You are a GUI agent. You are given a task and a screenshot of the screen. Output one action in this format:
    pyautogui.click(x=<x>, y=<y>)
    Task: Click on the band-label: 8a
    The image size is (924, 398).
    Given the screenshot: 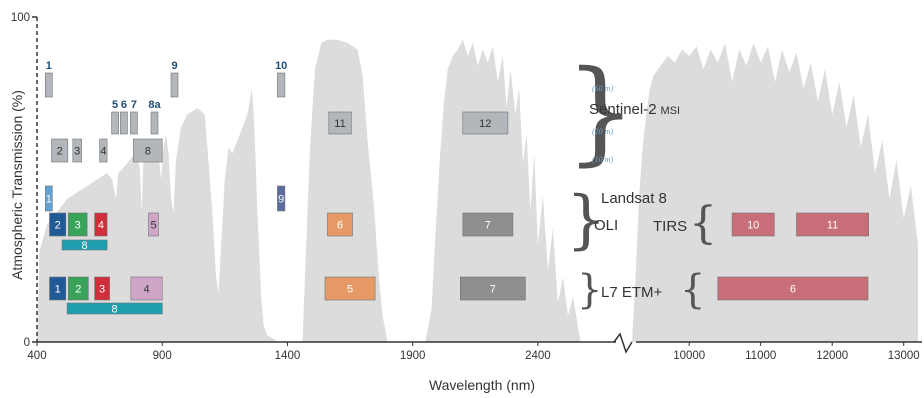 What is the action you would take?
    pyautogui.click(x=154, y=105)
    